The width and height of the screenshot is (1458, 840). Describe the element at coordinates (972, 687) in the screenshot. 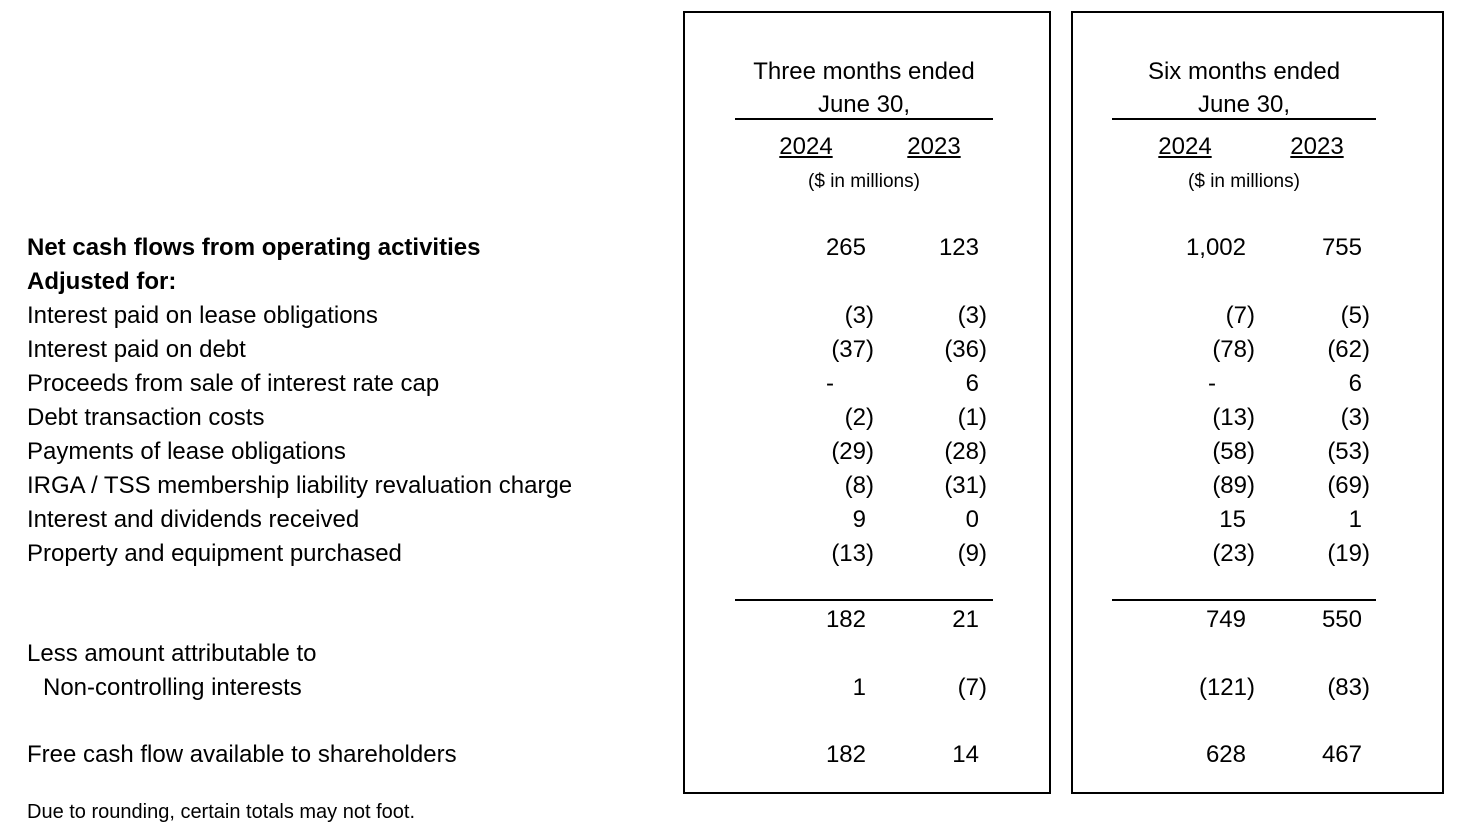

I see `less-value: (7)` at that location.